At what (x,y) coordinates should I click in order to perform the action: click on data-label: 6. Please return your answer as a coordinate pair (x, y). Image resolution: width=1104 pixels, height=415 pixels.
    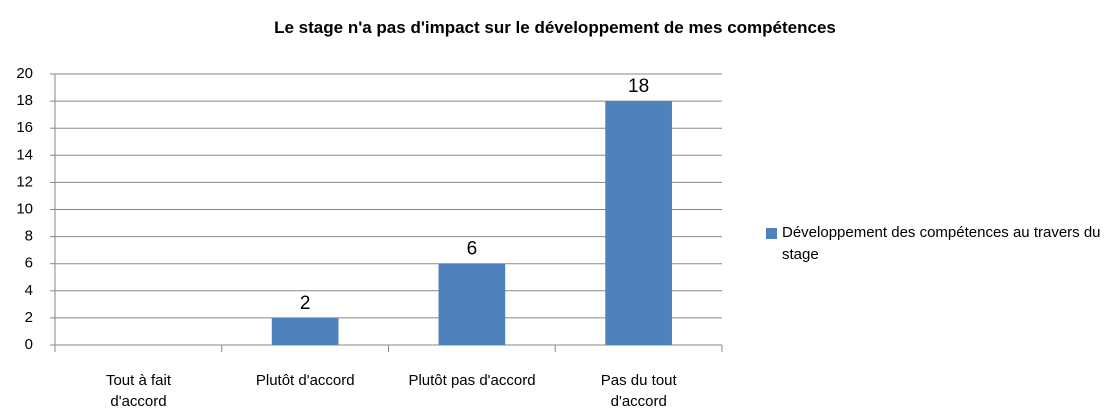
    Looking at the image, I should click on (472, 249).